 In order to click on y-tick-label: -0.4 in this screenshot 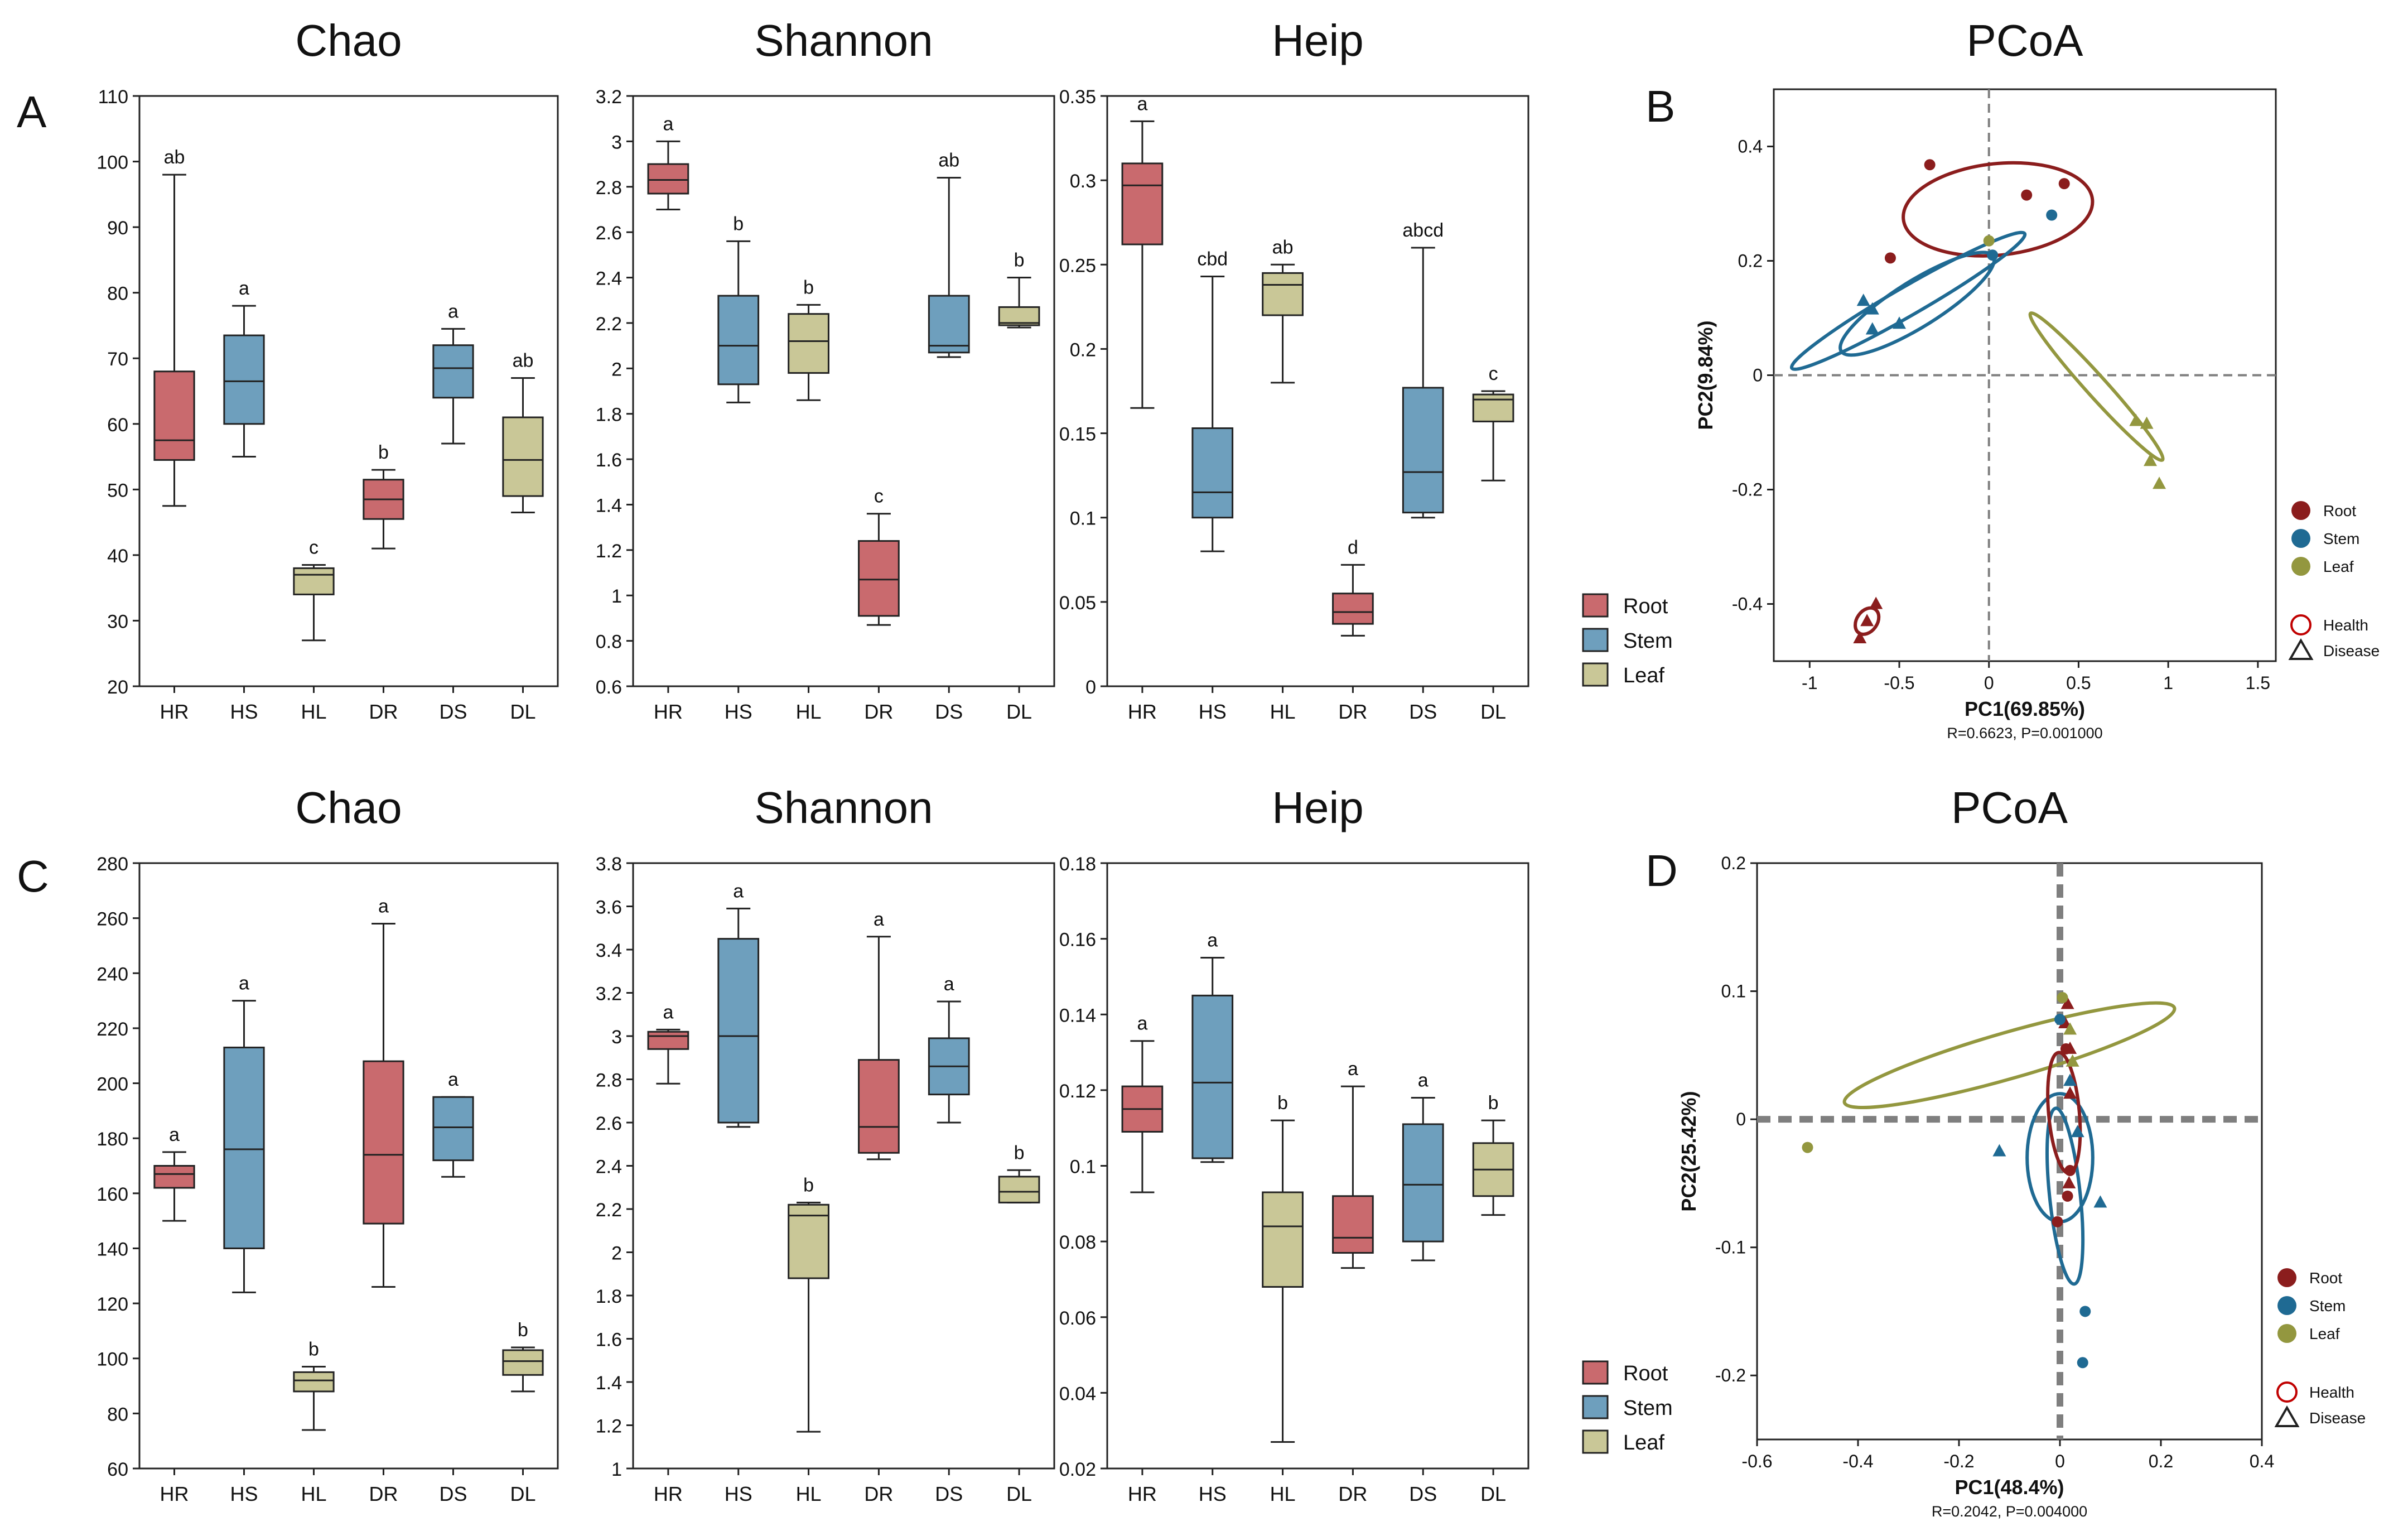, I will do `click(1747, 604)`.